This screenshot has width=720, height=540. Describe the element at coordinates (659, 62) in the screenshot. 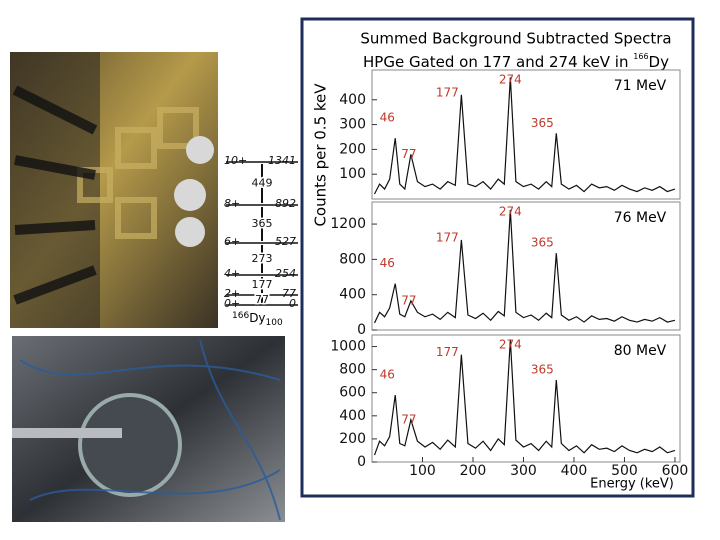

I see `subtitle-element: Dy` at that location.